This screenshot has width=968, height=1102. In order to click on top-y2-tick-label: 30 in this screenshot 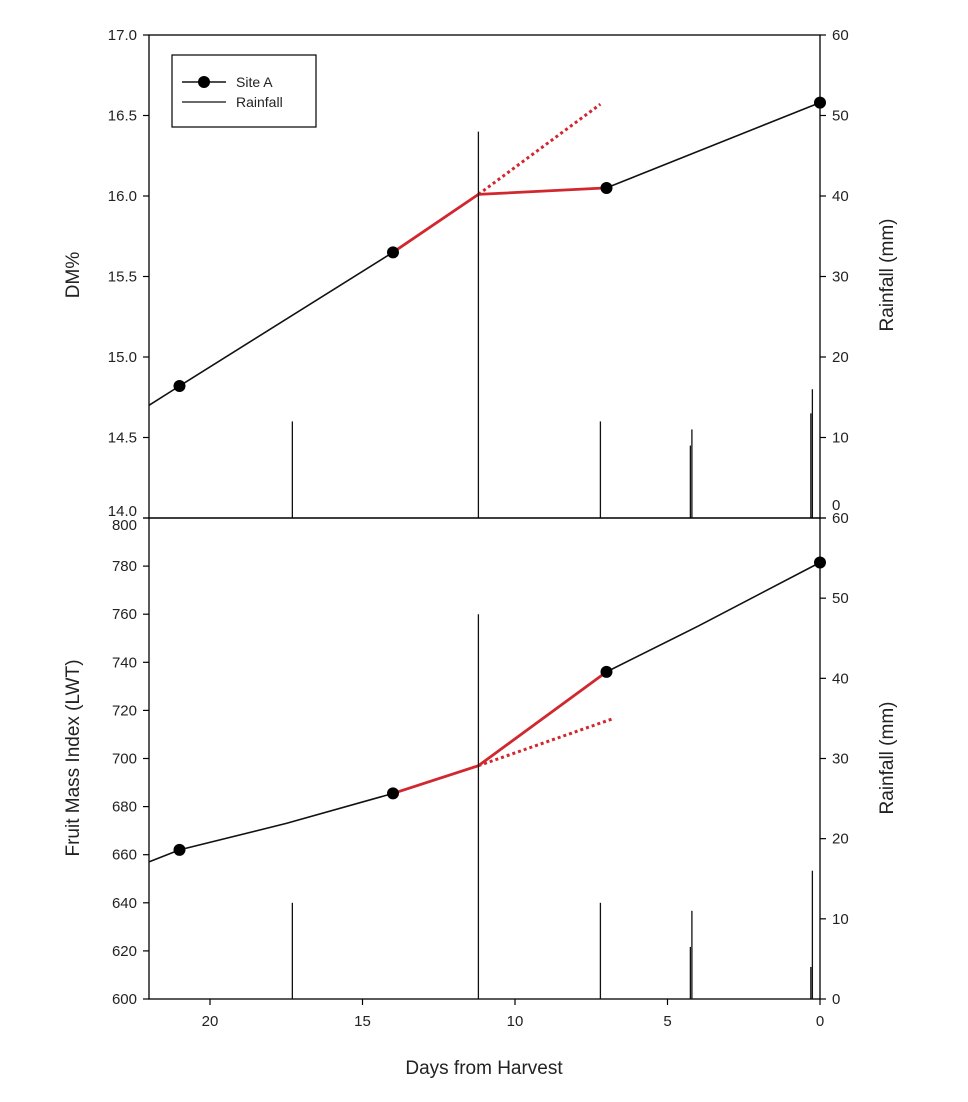, I will do `click(840, 277)`.